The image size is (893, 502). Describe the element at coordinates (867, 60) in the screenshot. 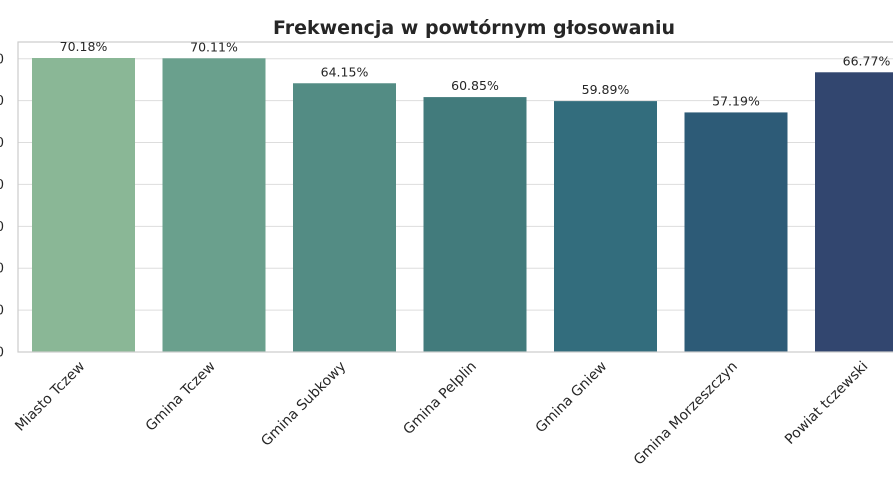

I see `data-label: 66.77%` at that location.